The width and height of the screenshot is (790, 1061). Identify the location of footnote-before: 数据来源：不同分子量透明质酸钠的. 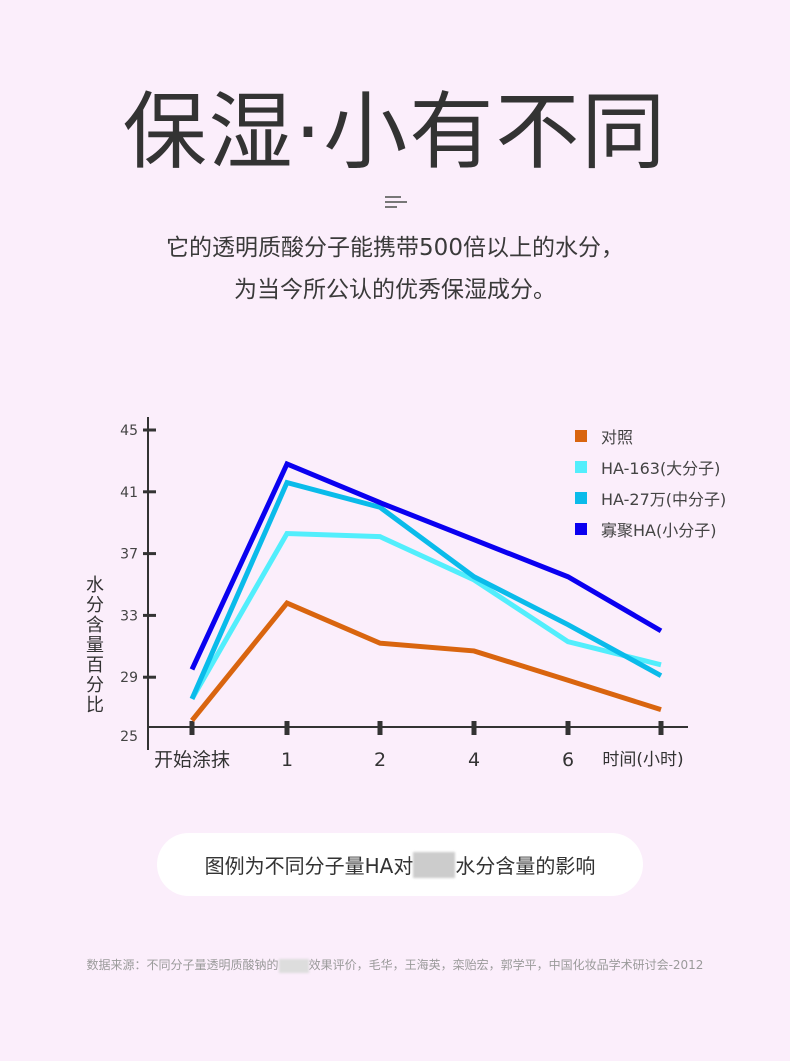
(182, 965).